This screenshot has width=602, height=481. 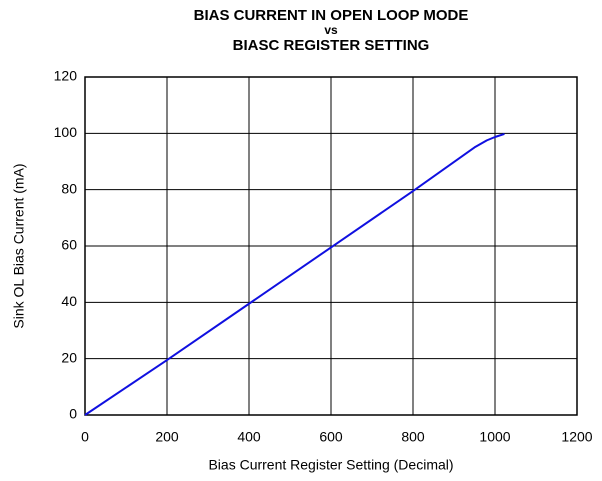 What do you see at coordinates (494, 437) in the screenshot?
I see `x-tick-label: 1000` at bounding box center [494, 437].